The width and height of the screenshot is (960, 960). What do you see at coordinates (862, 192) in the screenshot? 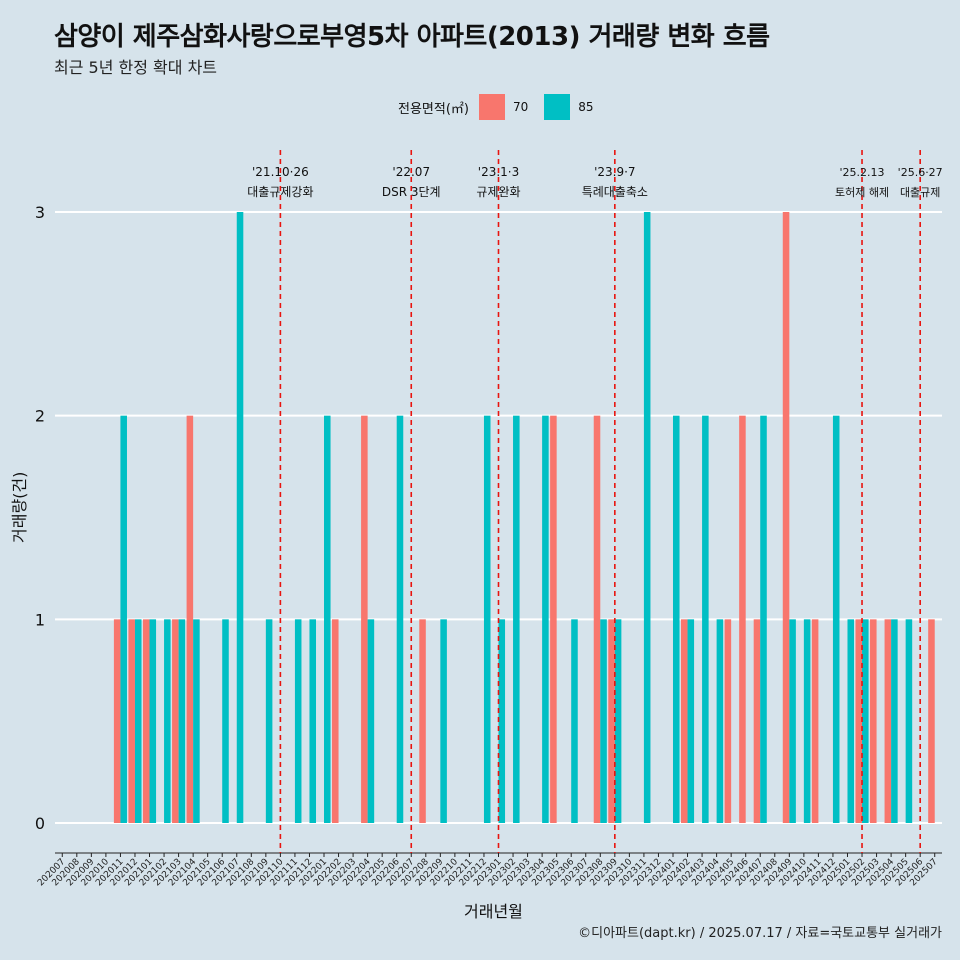
I see `event-label: 토허제 해제` at bounding box center [862, 192].